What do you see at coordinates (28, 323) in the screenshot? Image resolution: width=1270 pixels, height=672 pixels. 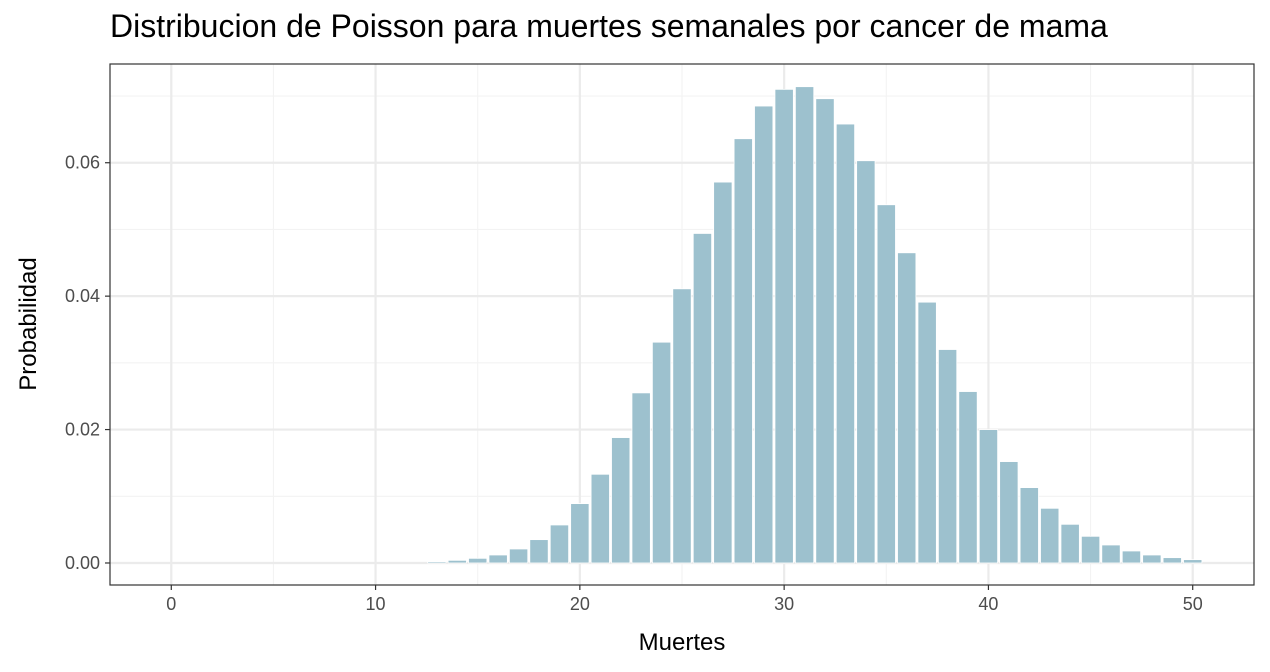 I see `y-axis-title: Probabilidad` at bounding box center [28, 323].